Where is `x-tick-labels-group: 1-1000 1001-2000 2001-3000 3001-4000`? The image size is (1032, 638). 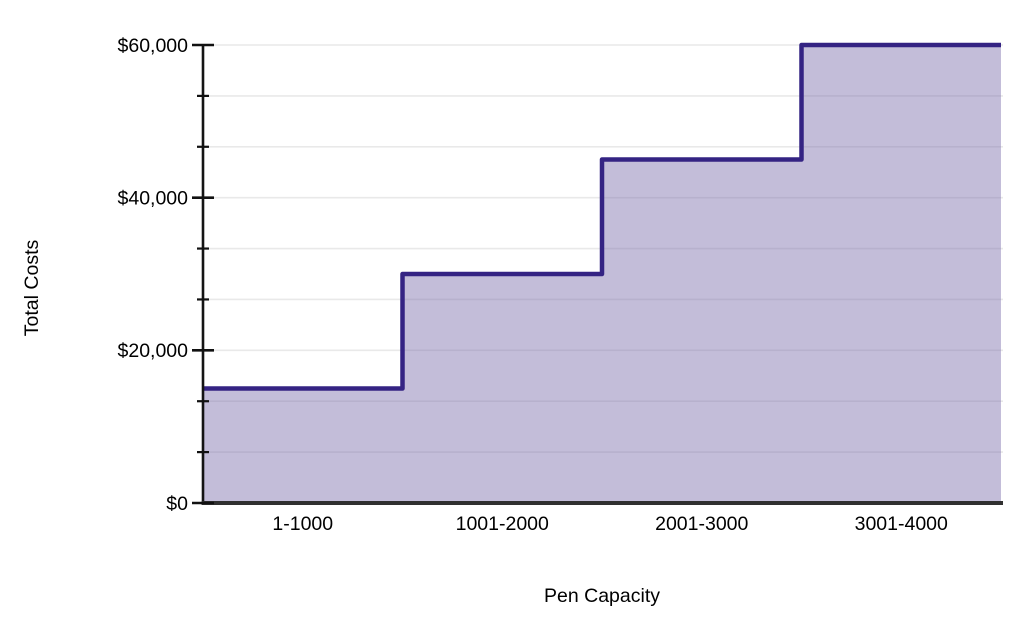
x-tick-labels-group: 1-1000 1001-2000 2001-3000 3001-4000 is located at coordinates (610, 524).